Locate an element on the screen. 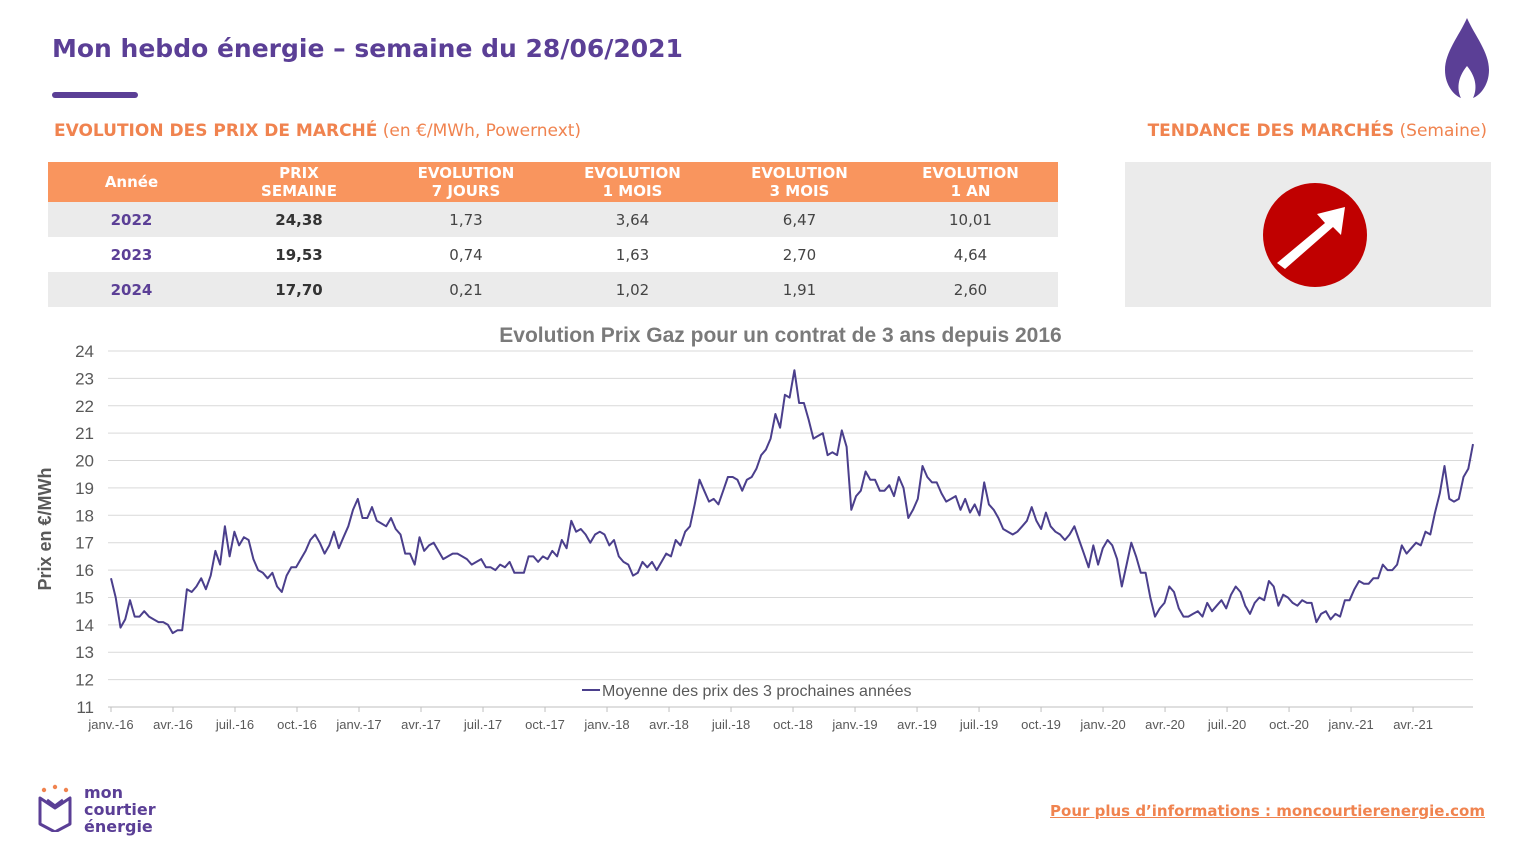 Image resolution: width=1539 pixels, height=851 pixels. logo-wordmark: mon courtier énergie is located at coordinates (120, 809).